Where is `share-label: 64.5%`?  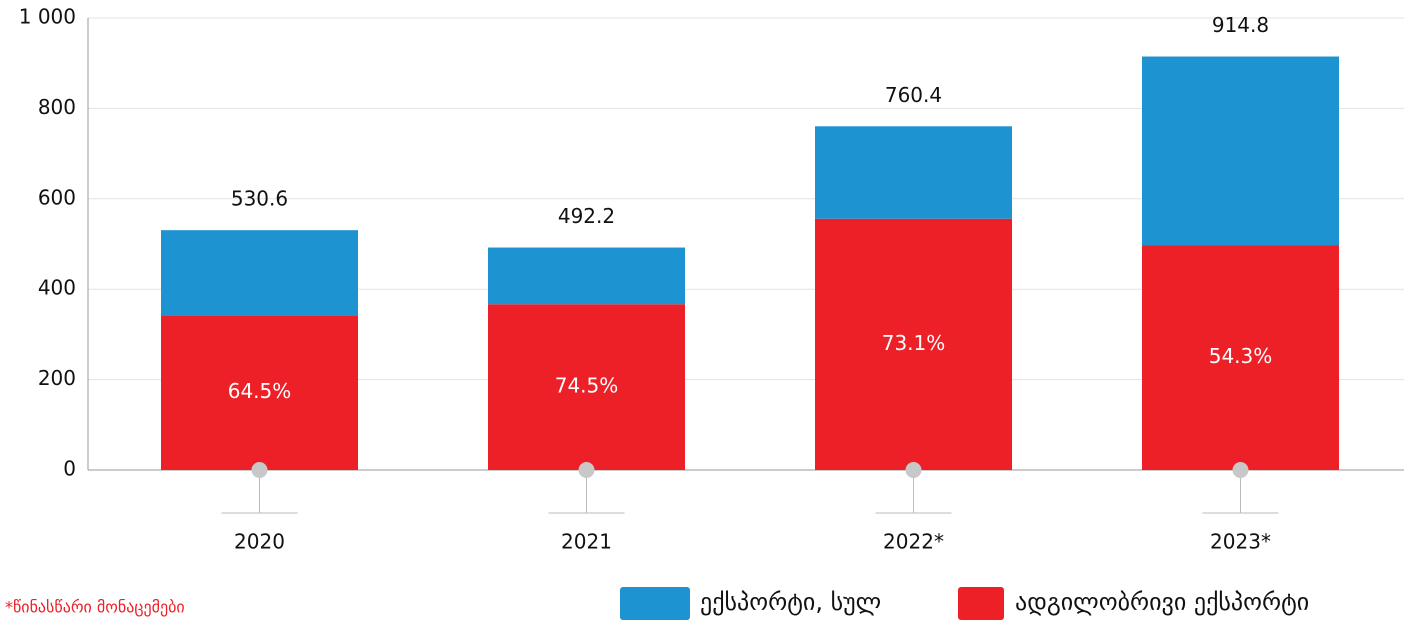
share-label: 64.5% is located at coordinates (260, 391).